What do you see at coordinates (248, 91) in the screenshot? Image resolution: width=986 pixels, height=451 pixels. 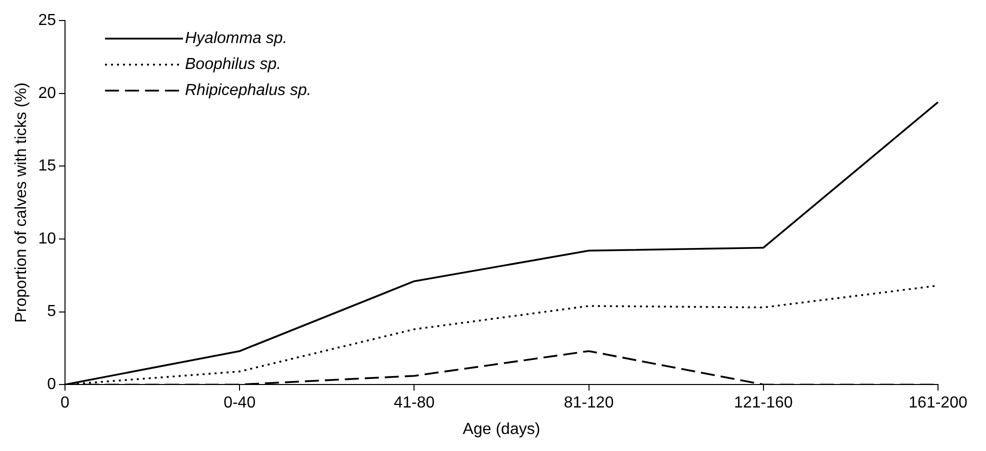 I see `legend-label: Rhipicephalus sp.` at bounding box center [248, 91].